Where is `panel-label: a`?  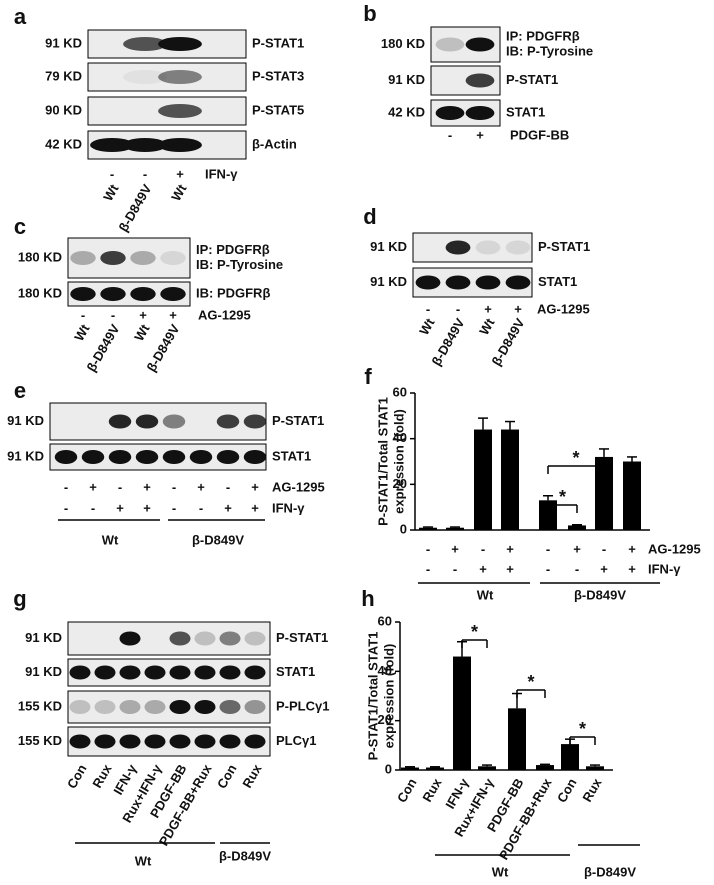 panel-label: a is located at coordinates (20, 16).